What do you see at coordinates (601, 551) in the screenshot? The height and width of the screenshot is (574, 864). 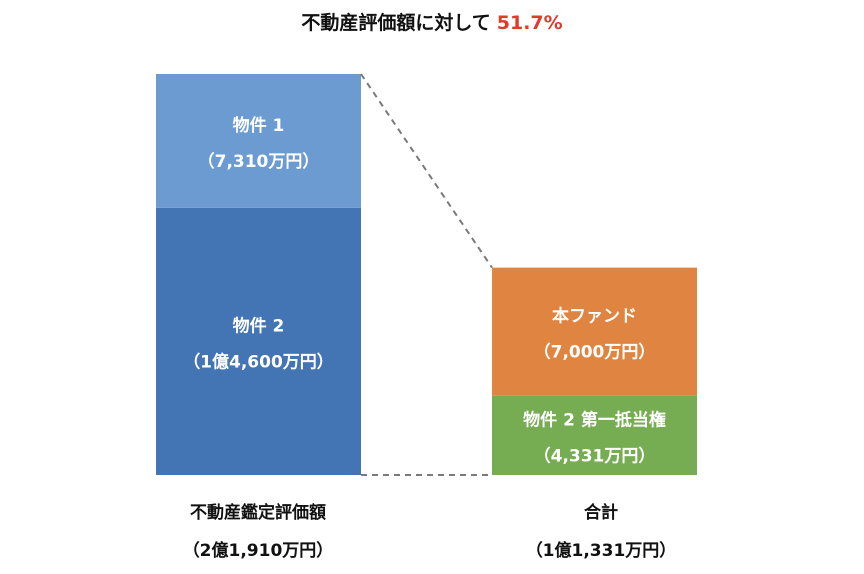 I see `category-total: （1億1,331万円）` at bounding box center [601, 551].